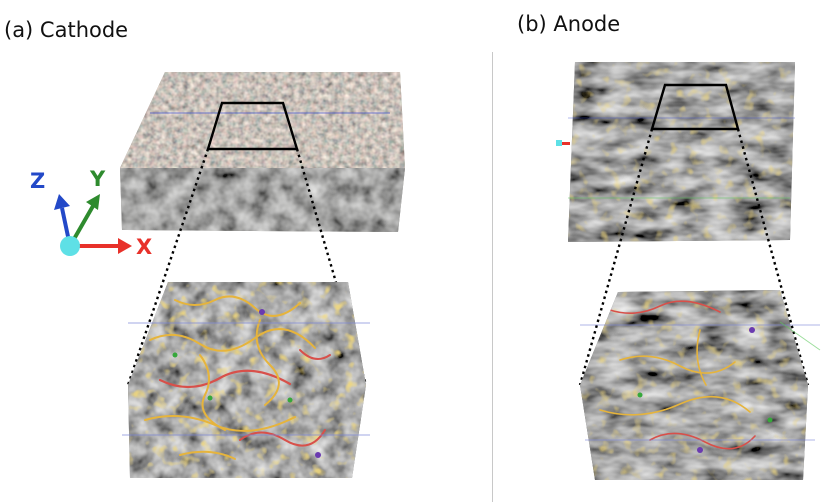  What do you see at coordinates (66, 30) in the screenshot?
I see `panel-a-label: (a) Cathode` at bounding box center [66, 30].